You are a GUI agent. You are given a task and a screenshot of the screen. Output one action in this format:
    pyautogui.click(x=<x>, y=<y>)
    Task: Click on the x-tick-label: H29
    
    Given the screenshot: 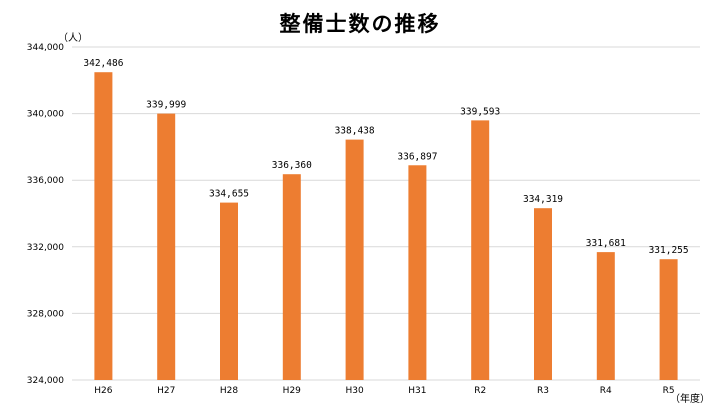 What is the action you would take?
    pyautogui.click(x=292, y=391)
    